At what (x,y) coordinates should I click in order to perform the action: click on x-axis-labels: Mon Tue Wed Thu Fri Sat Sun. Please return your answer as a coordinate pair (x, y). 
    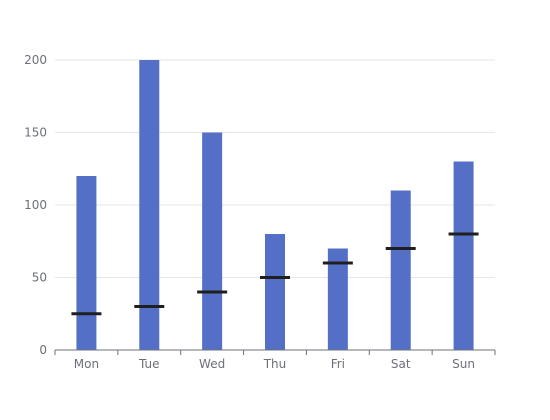
    Looking at the image, I should click on (274, 364).